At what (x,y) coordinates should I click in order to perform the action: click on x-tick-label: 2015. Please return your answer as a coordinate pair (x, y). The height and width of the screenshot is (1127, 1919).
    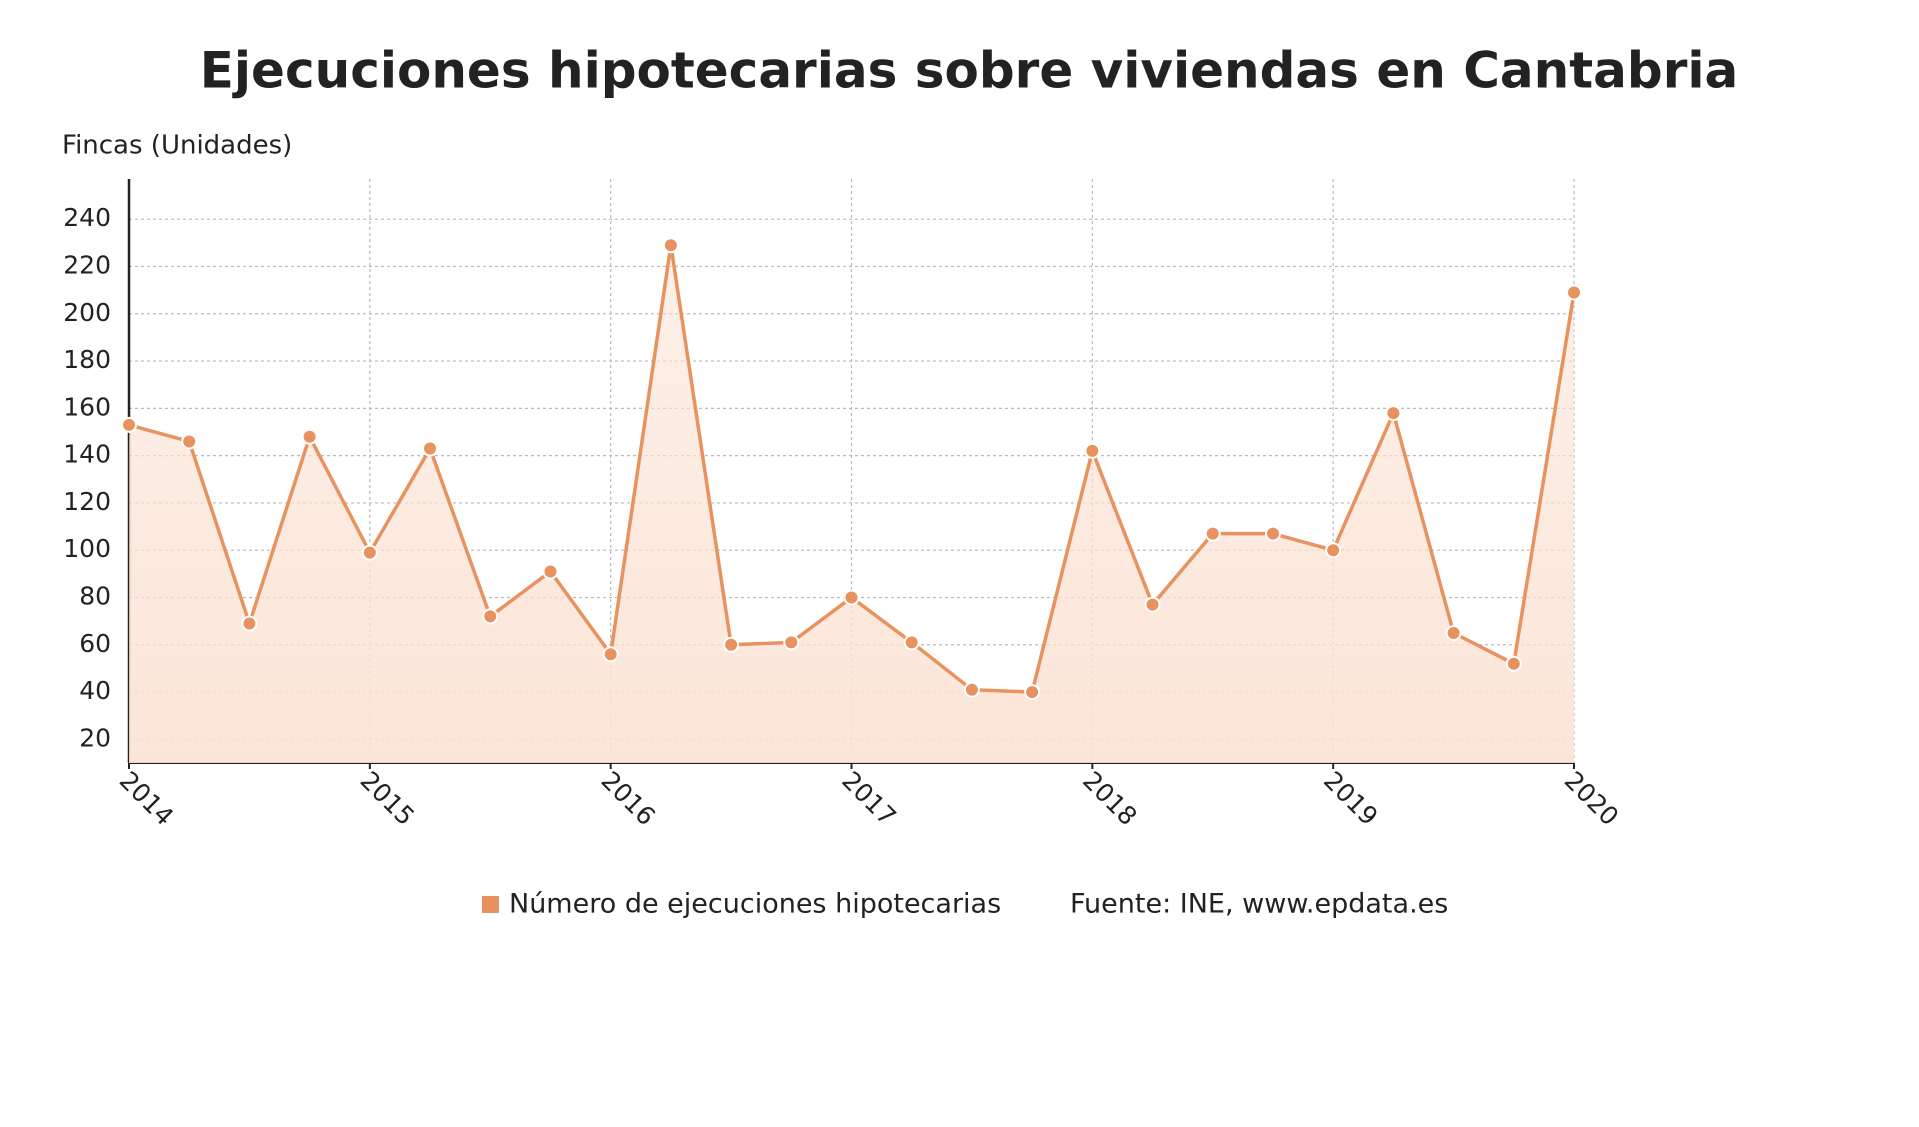
    Looking at the image, I should click on (387, 798).